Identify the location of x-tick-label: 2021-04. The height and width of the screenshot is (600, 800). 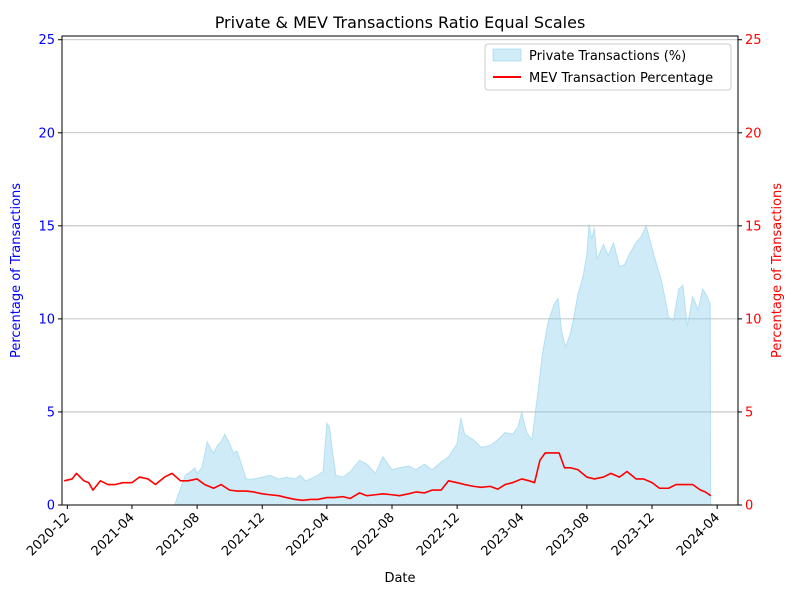
(113, 534).